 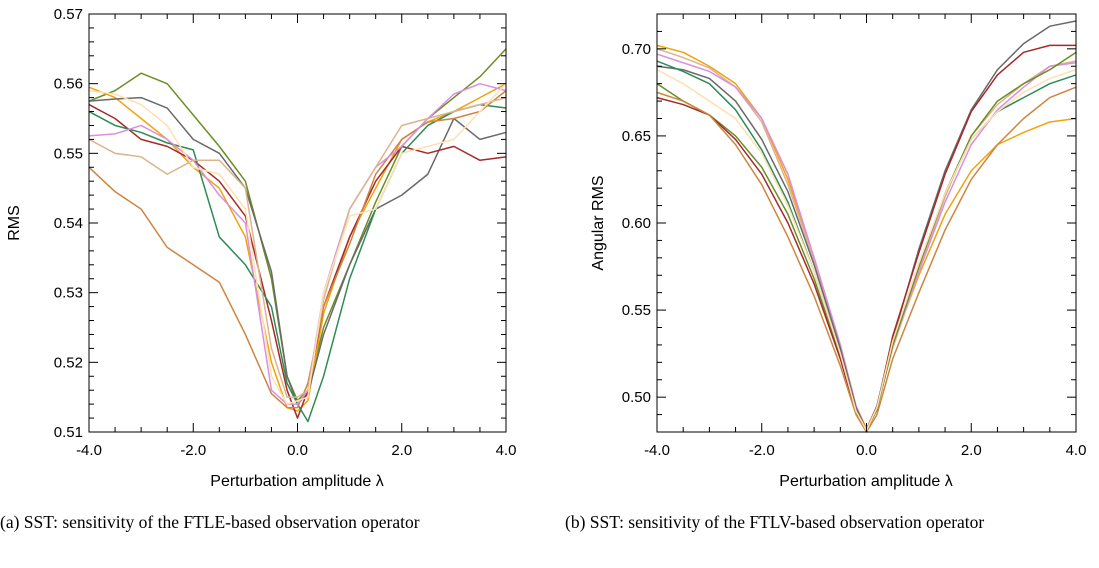 I want to click on chart-b-y-tick-label: 0.60, so click(x=636, y=223).